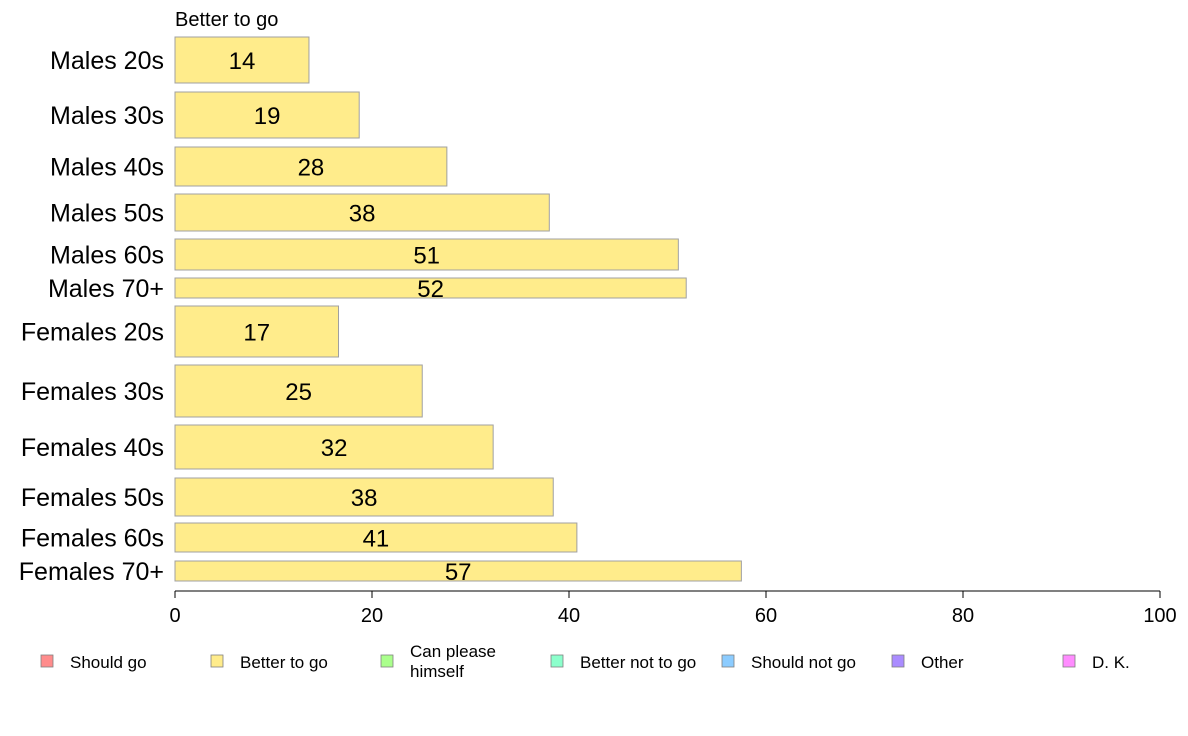 This screenshot has width=1188, height=736. What do you see at coordinates (92, 539) in the screenshot?
I see `category-label: Females 60s` at bounding box center [92, 539].